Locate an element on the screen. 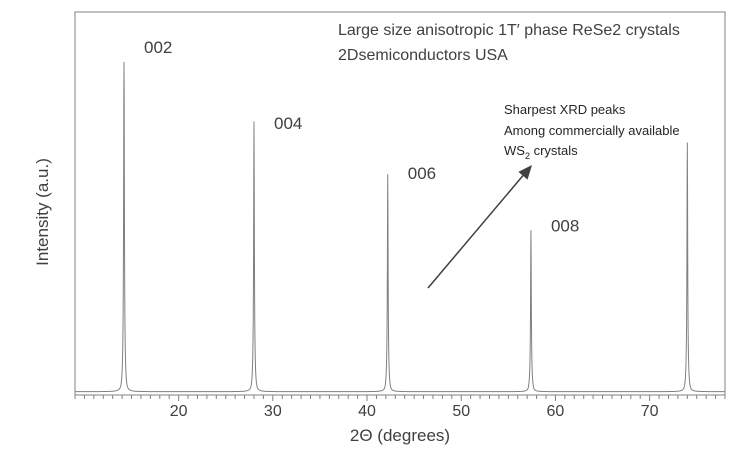 Image resolution: width=751 pixels, height=459 pixels. x-tick-label: 40 is located at coordinates (367, 411).